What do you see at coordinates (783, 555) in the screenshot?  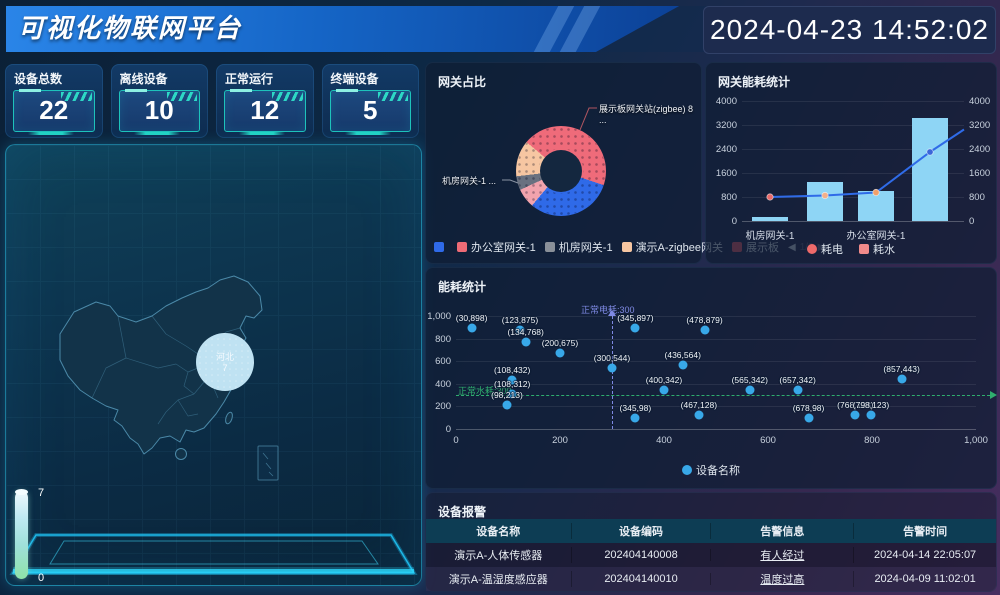 I see `alarm-info-link: 有人经过` at bounding box center [783, 555].